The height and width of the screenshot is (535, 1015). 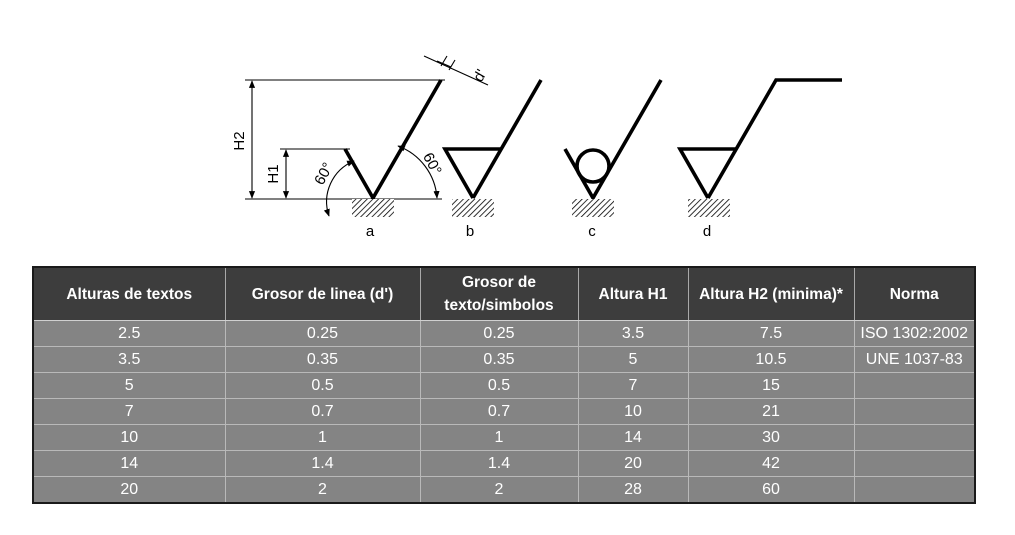 I want to click on table-cell: 2.5, so click(x=129, y=333).